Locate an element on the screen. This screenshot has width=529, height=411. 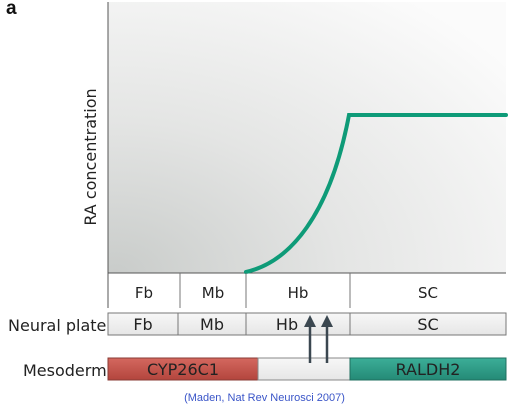
citation: (Maden, Nat Rev Neurosci 2007) is located at coordinates (264, 398).